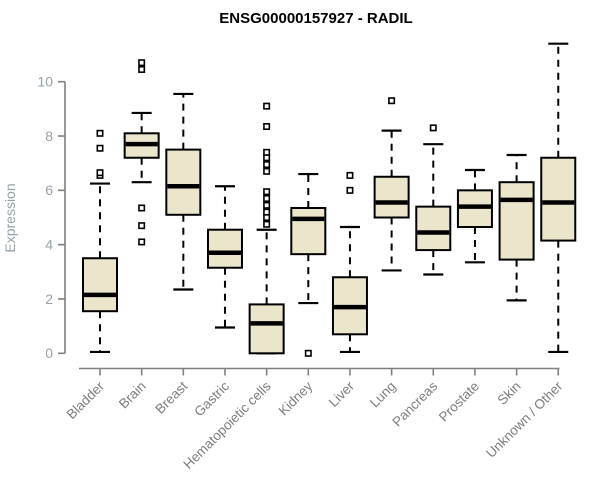 This screenshot has height=500, width=600. I want to click on x-category-label: Unknown / Other, so click(524, 419).